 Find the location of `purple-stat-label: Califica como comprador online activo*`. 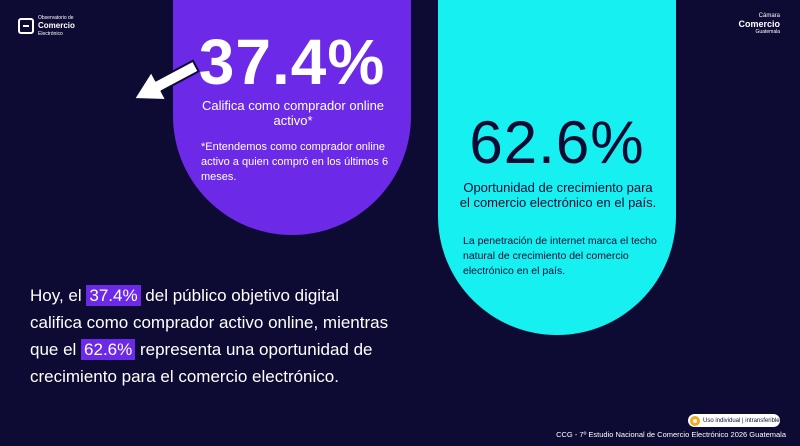

purple-stat-label: Califica como comprador online activo* is located at coordinates (293, 113).